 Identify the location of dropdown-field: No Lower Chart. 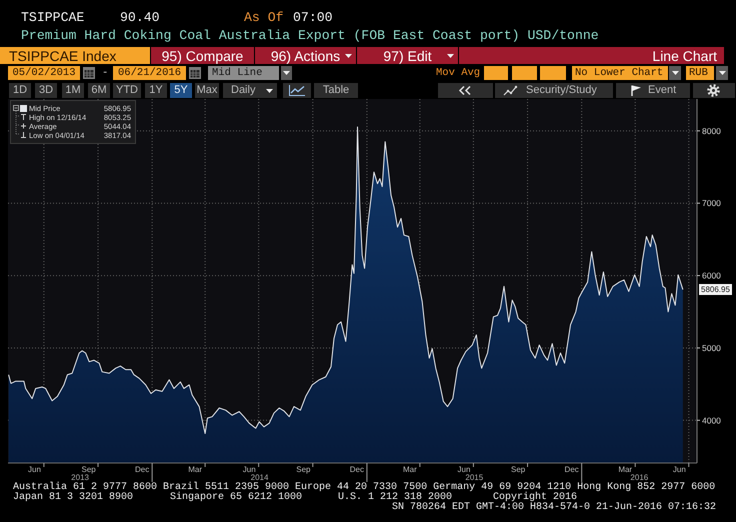
(620, 73).